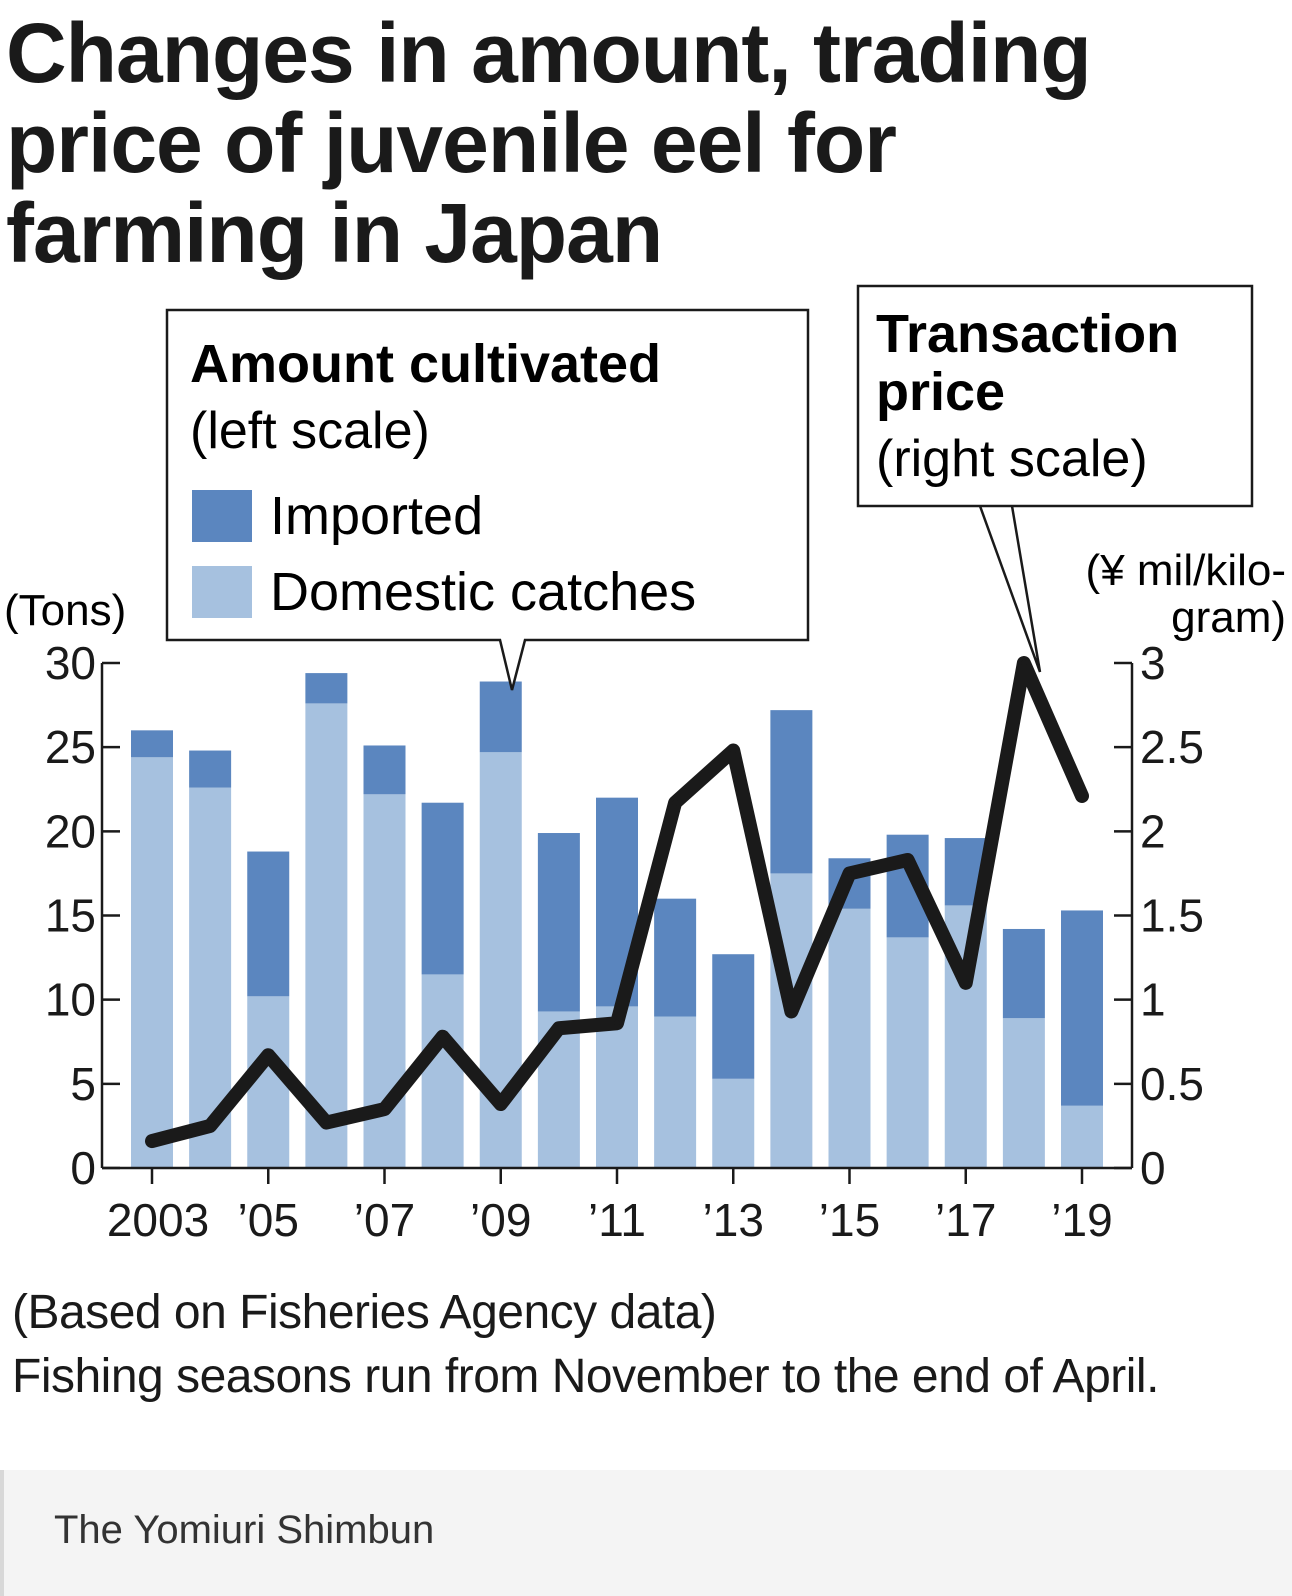  What do you see at coordinates (549, 53) in the screenshot?
I see `title-line: Changes in amount, trading` at bounding box center [549, 53].